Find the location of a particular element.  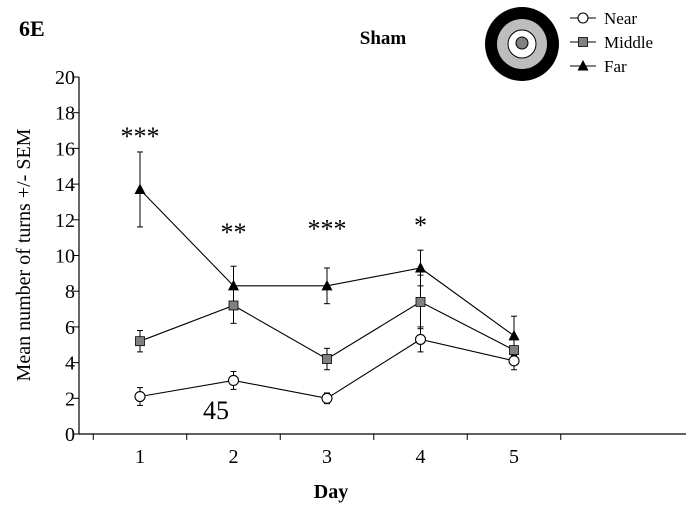

inset-target-icon is located at coordinates (522, 44).